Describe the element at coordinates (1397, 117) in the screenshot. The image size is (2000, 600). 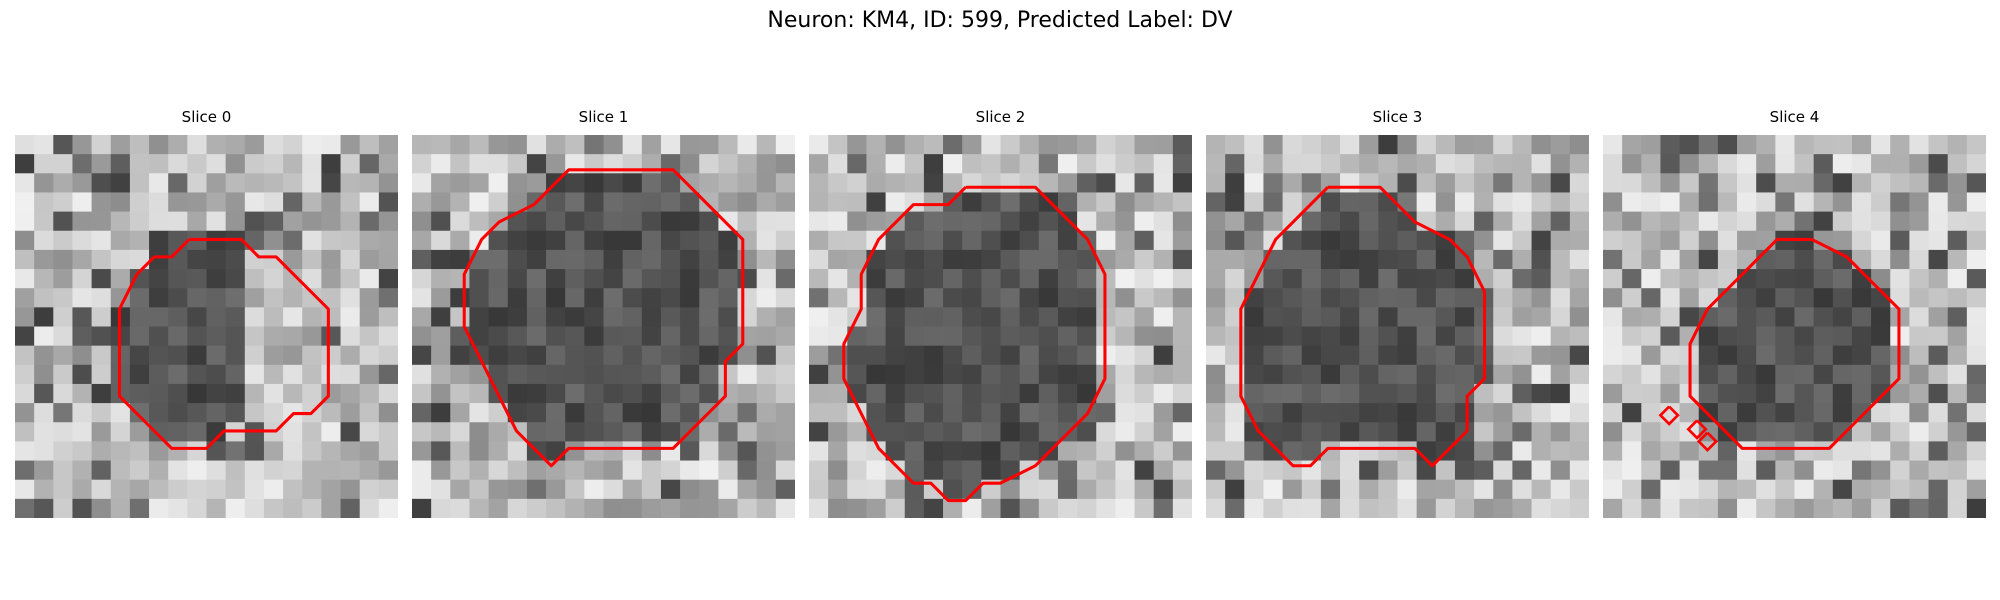
I see `slice-title-3: Slice 3` at that location.